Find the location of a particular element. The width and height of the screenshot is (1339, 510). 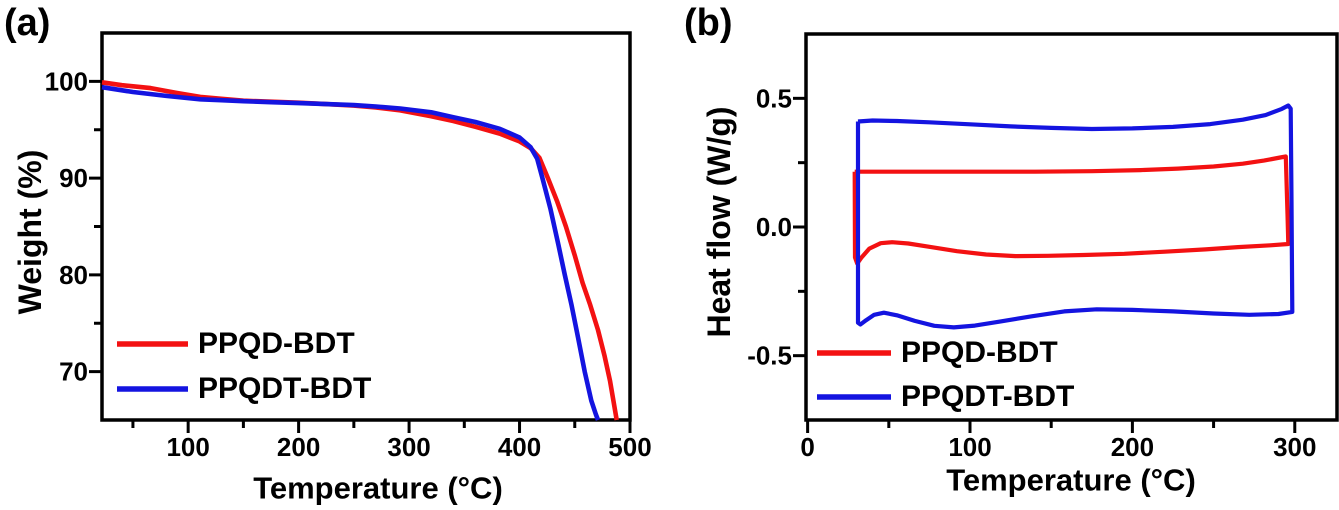

panel-b-y-axis-title: Heat flow (W/g) is located at coordinates (719, 222).